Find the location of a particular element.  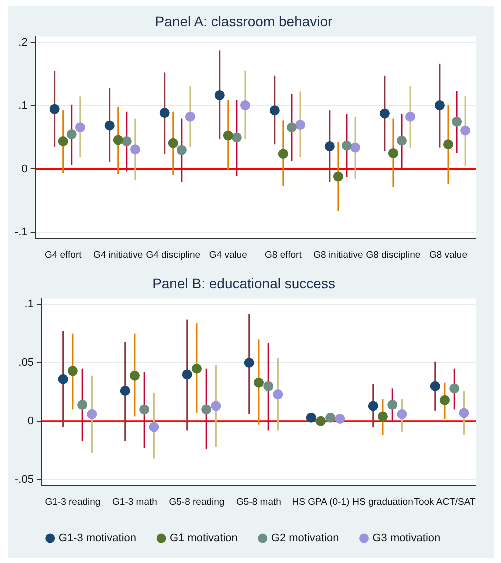

y-tick-label: .05 is located at coordinates (26, 363).